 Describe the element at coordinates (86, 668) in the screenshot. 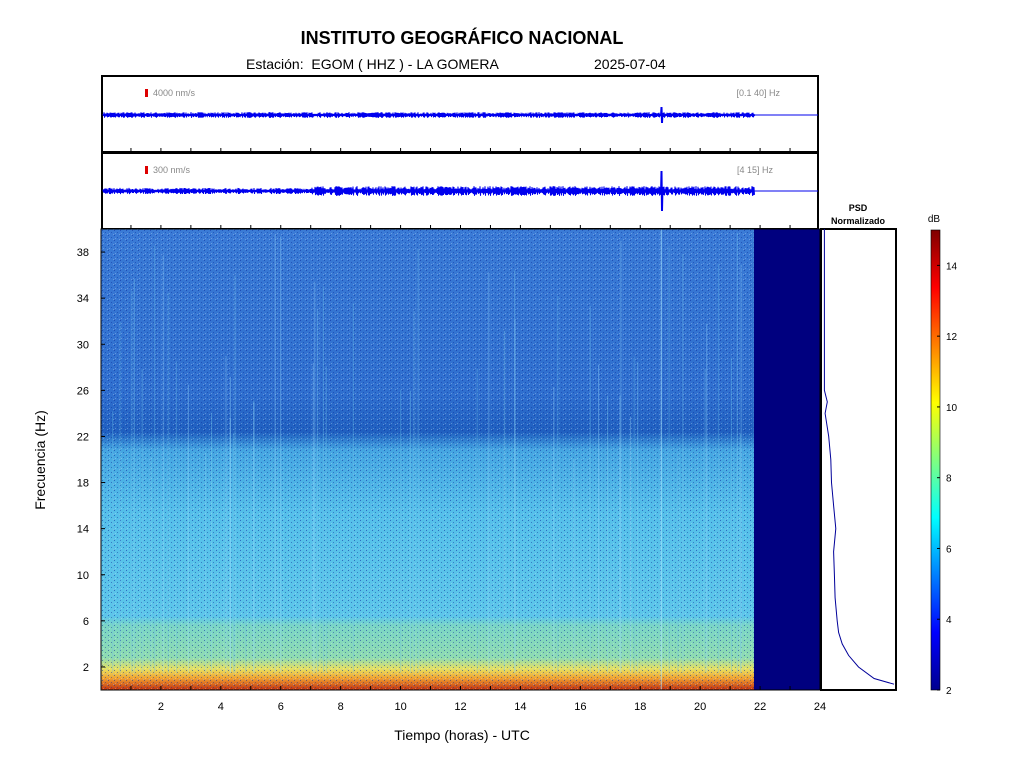

I see `y-tick-label: 2` at that location.